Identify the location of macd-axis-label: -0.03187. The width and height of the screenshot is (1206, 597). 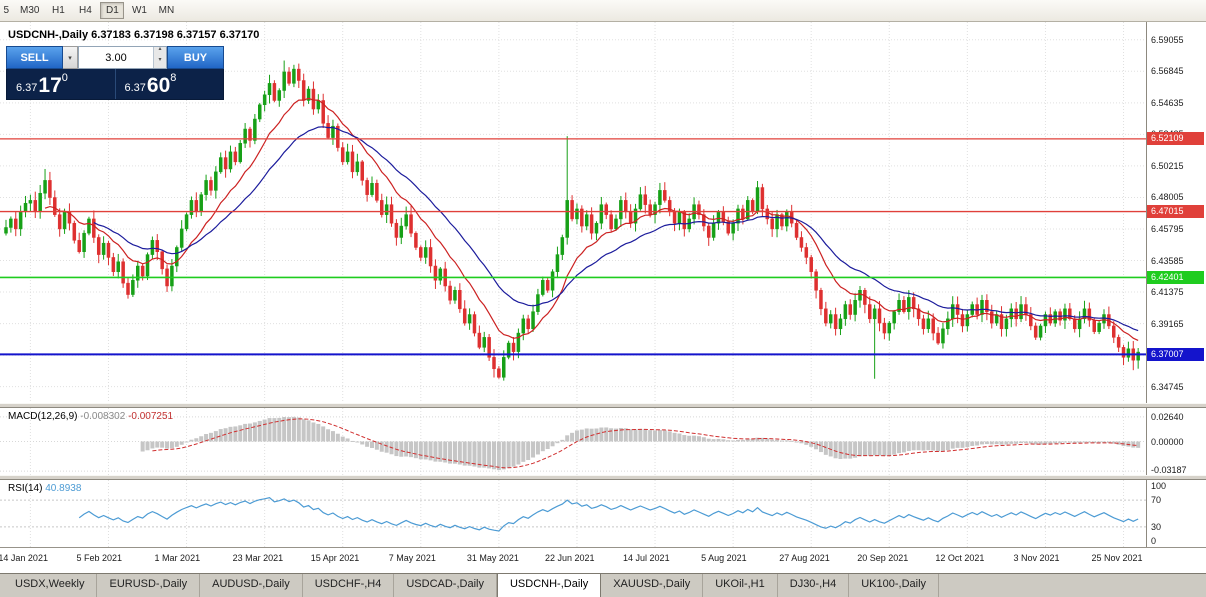
(1169, 470).